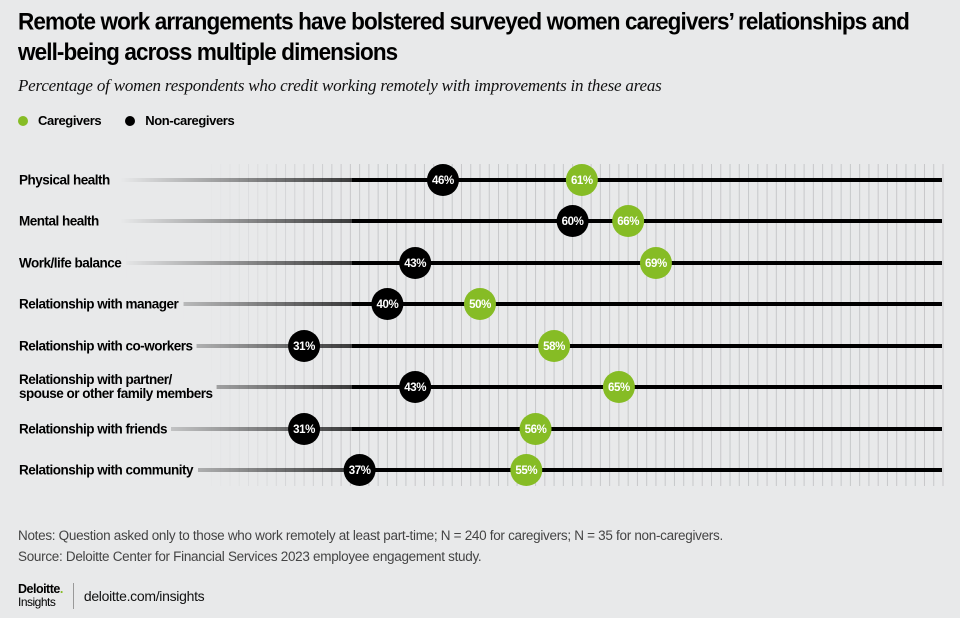  I want to click on data-label-non-caregivers: 46%, so click(443, 181).